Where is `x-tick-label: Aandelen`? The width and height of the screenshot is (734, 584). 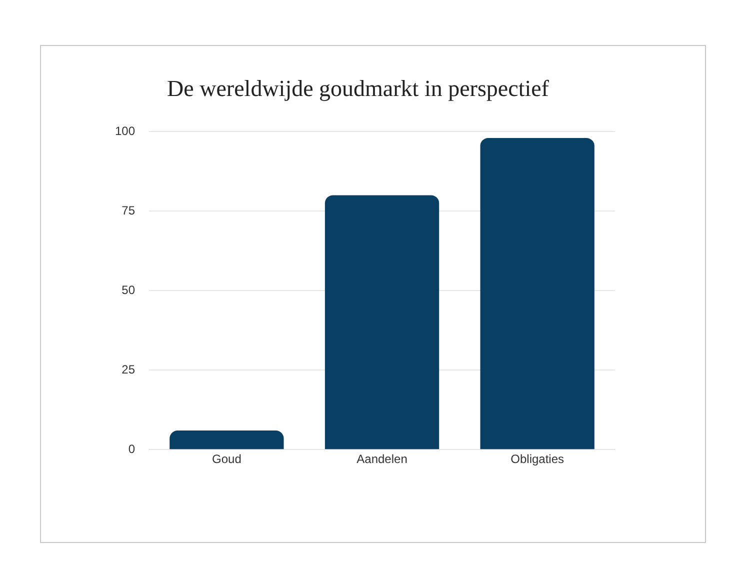 x-tick-label: Aandelen is located at coordinates (382, 459).